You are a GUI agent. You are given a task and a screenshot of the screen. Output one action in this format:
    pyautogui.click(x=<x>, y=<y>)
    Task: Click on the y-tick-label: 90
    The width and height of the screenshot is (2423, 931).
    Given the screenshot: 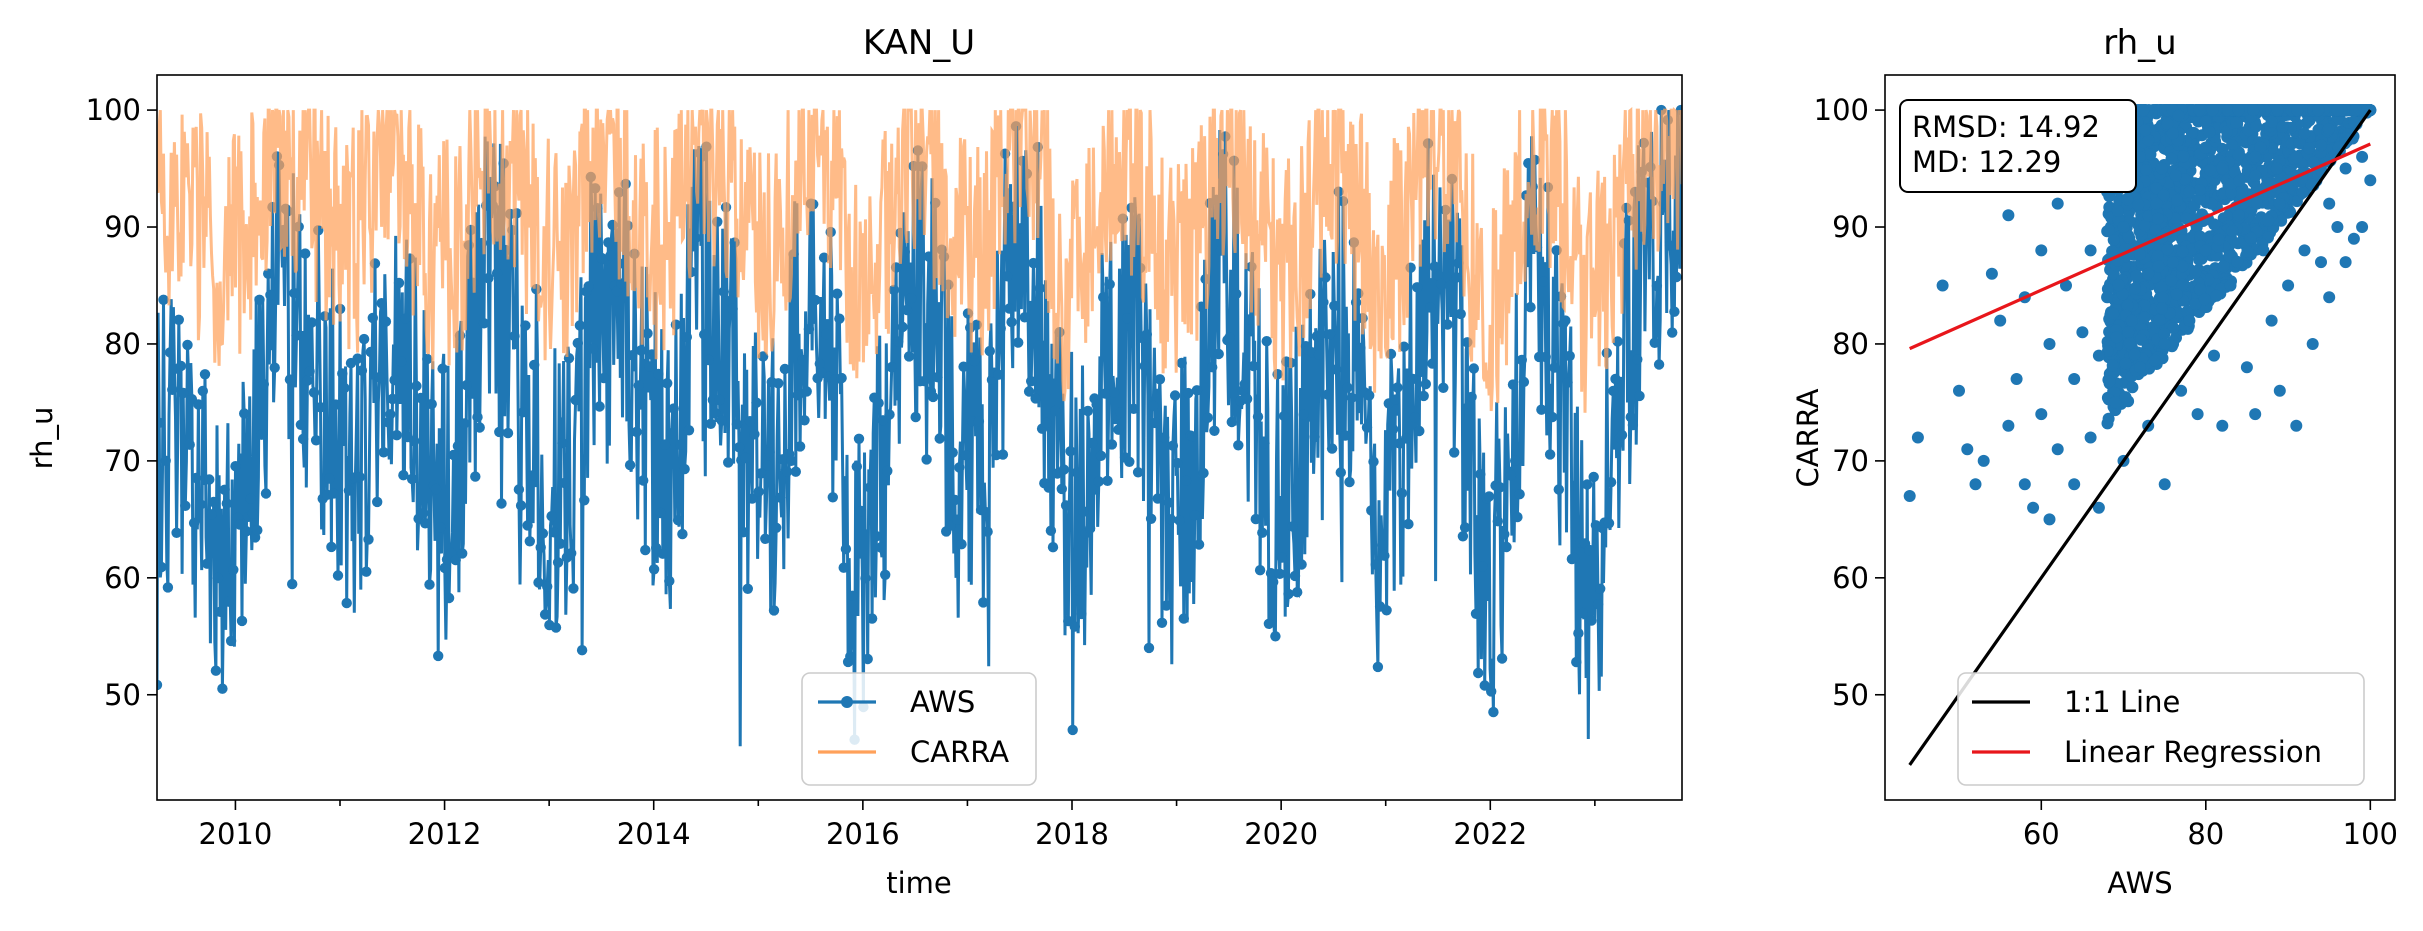 What is the action you would take?
    pyautogui.click(x=1850, y=227)
    